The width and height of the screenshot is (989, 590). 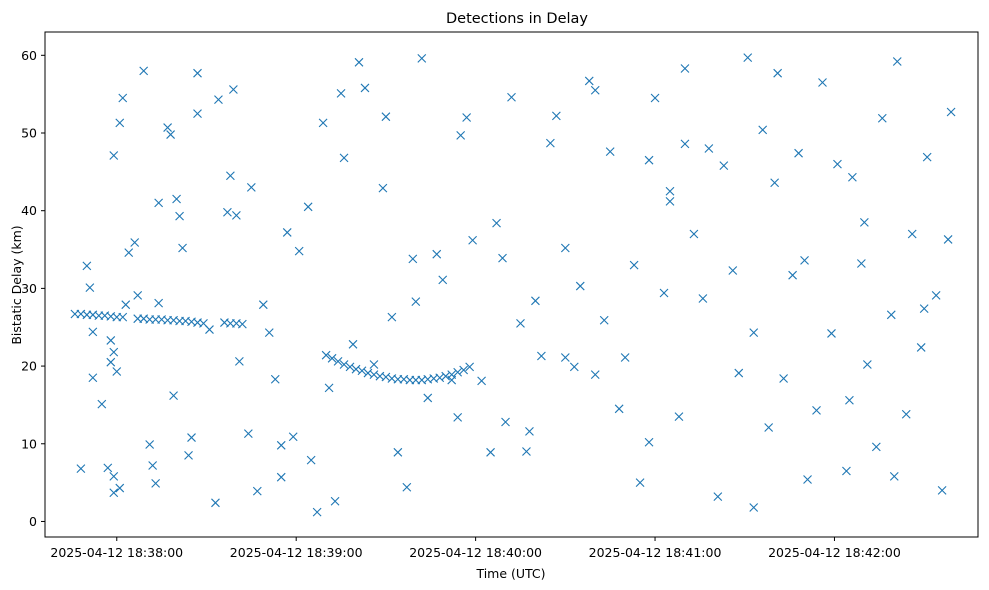 I want to click on x-tick-label: 2025-04-12 18:42:00, so click(x=834, y=552).